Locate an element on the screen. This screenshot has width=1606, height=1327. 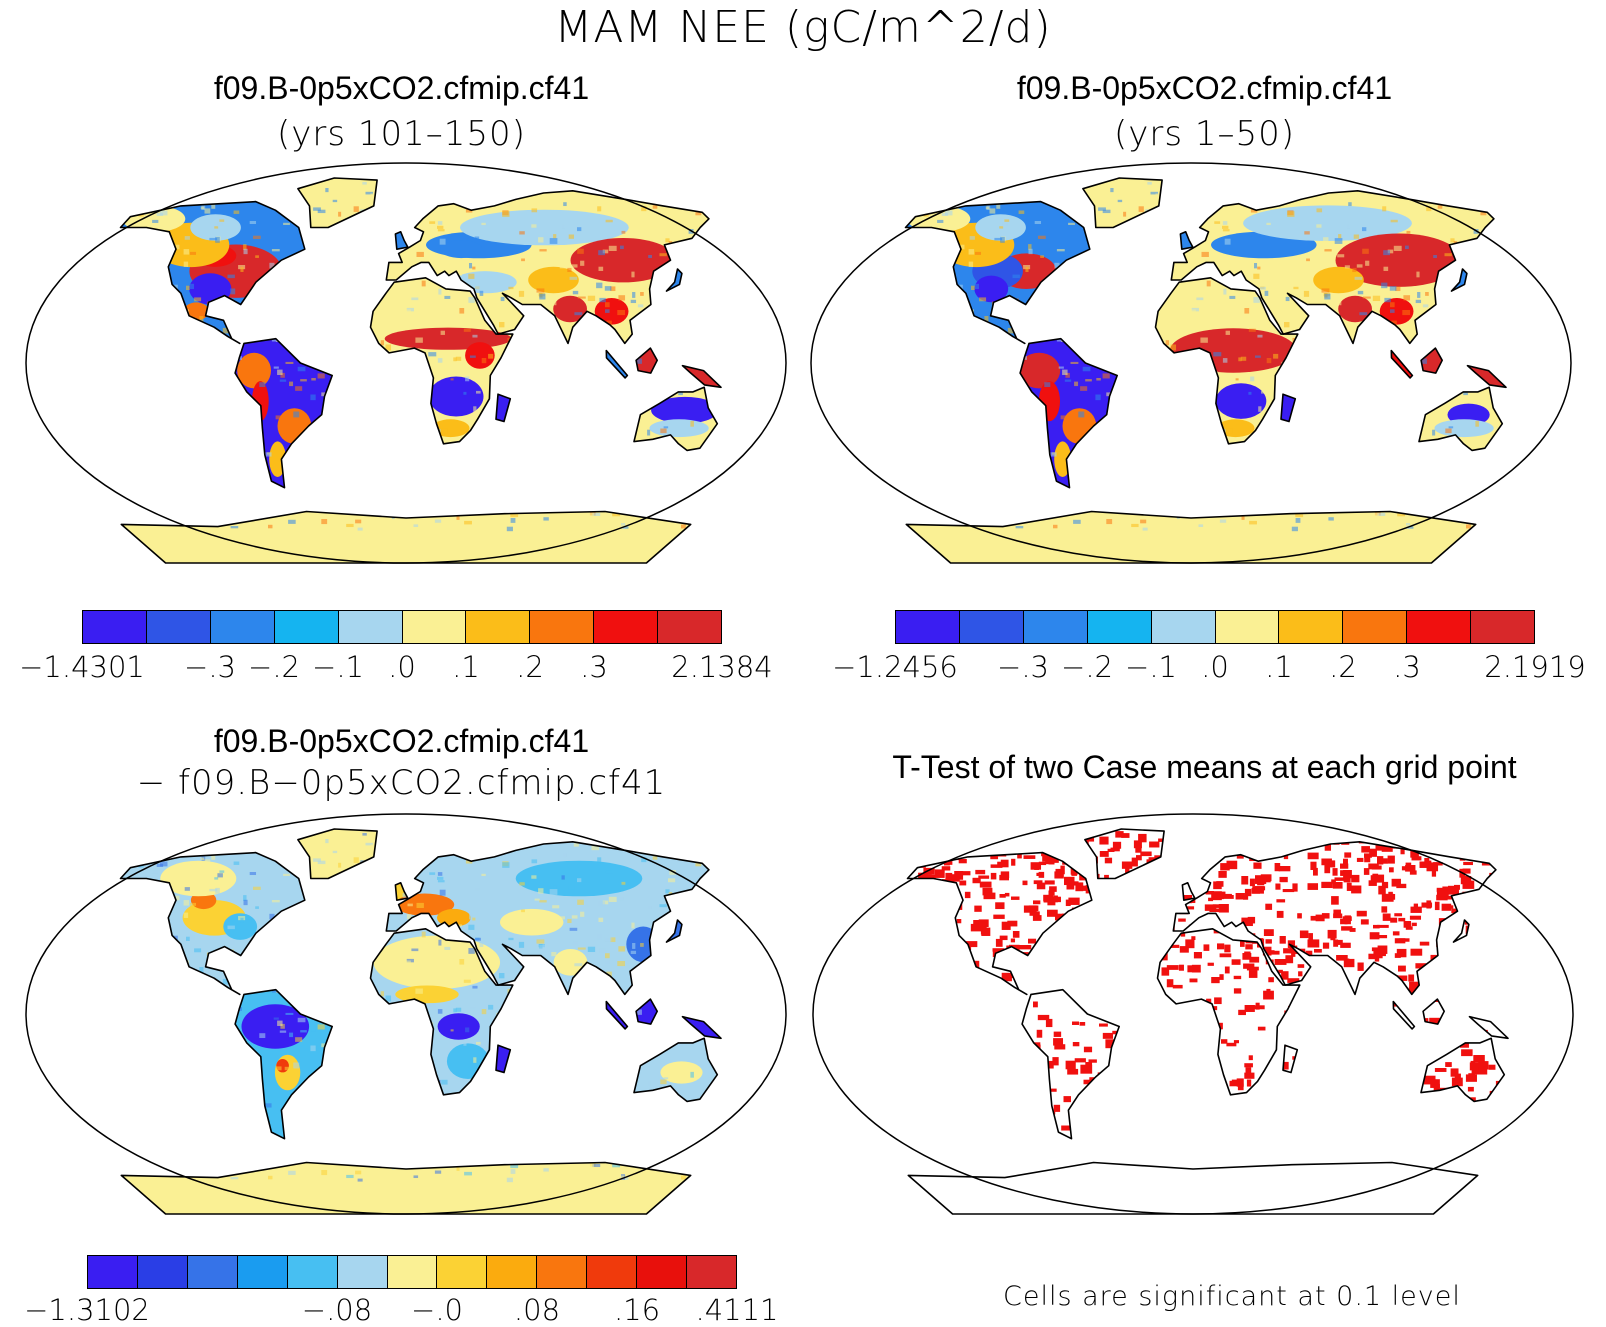
field-blob is located at coordinates (427, 994).